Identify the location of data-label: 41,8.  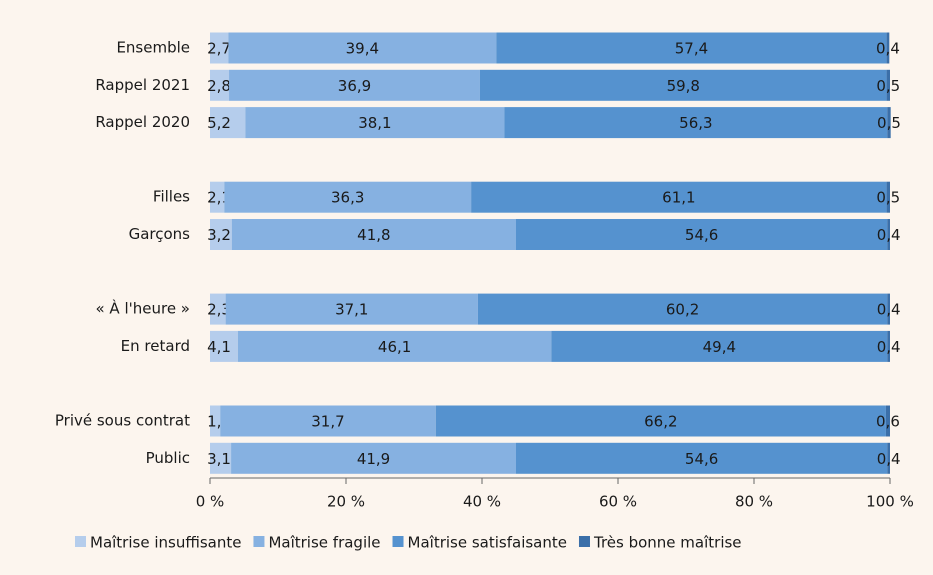
(373, 235).